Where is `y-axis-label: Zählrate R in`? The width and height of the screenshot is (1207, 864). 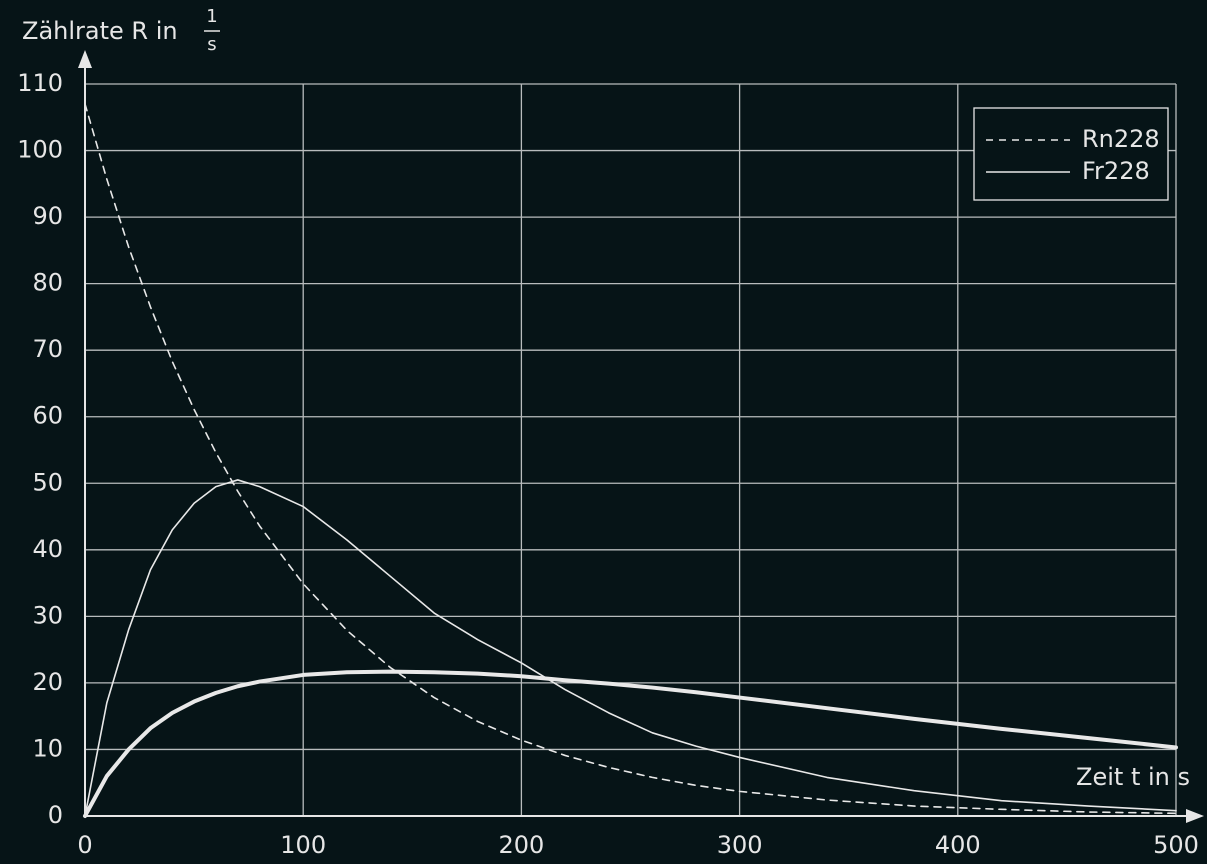
y-axis-label: Zählrate R in is located at coordinates (100, 31).